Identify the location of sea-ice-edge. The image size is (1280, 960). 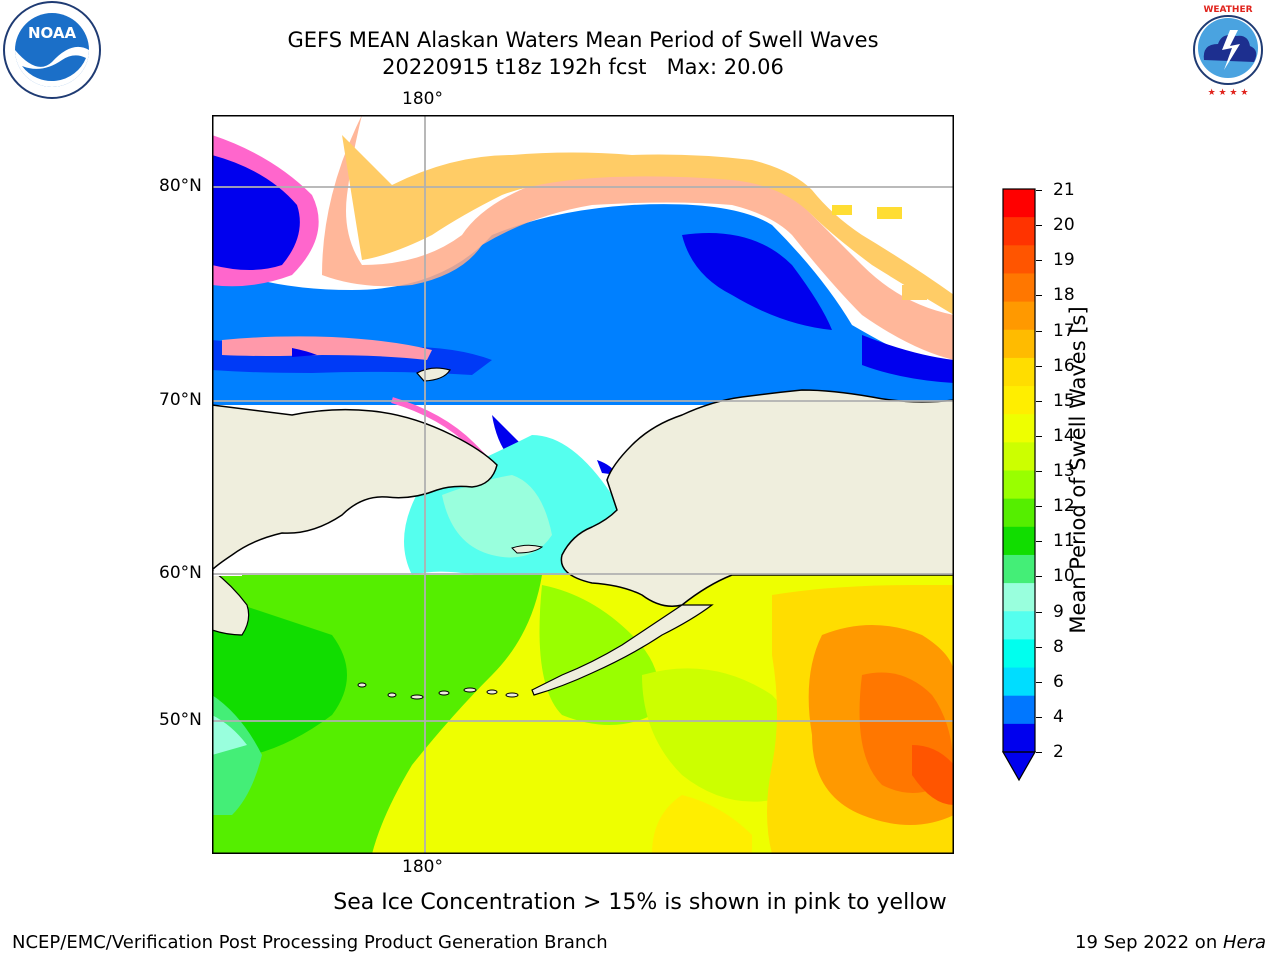
(265, 211).